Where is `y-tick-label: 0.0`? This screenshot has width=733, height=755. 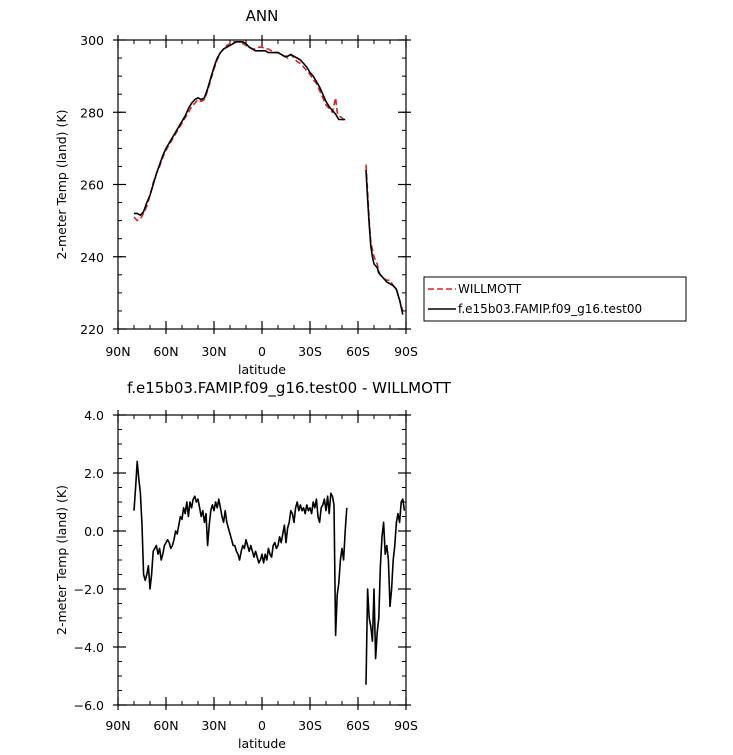
y-tick-label: 0.0 is located at coordinates (94, 531).